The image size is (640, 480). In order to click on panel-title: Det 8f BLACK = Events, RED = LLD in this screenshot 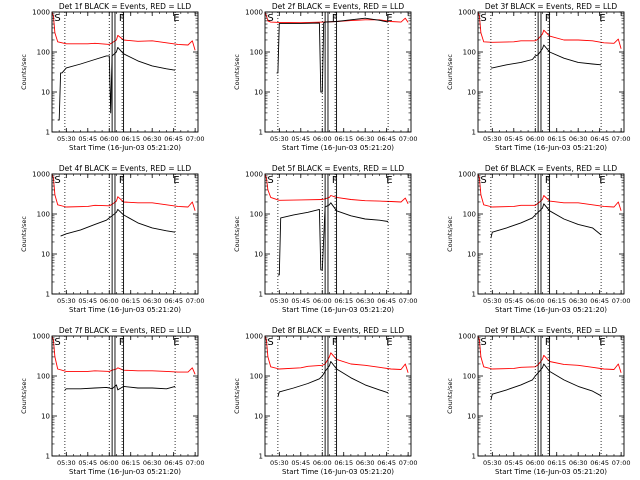, I will do `click(338, 330)`.